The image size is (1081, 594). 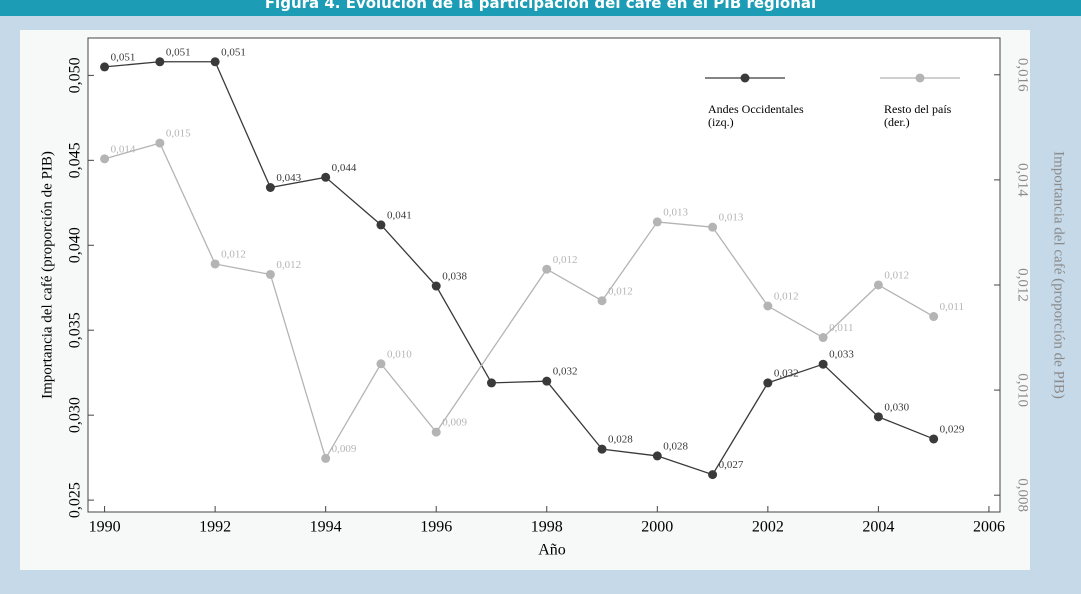 What do you see at coordinates (75, 75) in the screenshot?
I see `y-tick-label: 0,050` at bounding box center [75, 75].